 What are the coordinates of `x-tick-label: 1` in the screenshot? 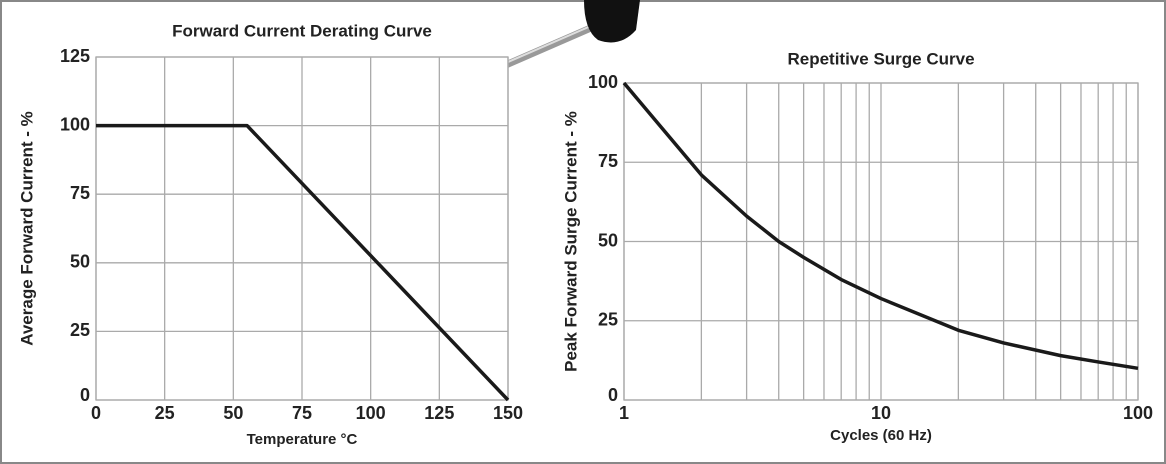 It's located at (624, 413).